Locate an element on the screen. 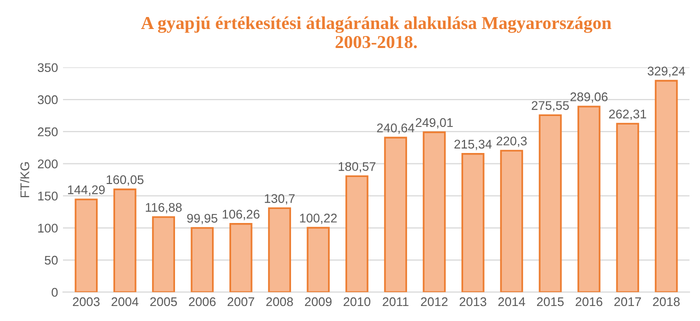 This screenshot has height=321, width=700. data-label: 289,06 is located at coordinates (589, 97).